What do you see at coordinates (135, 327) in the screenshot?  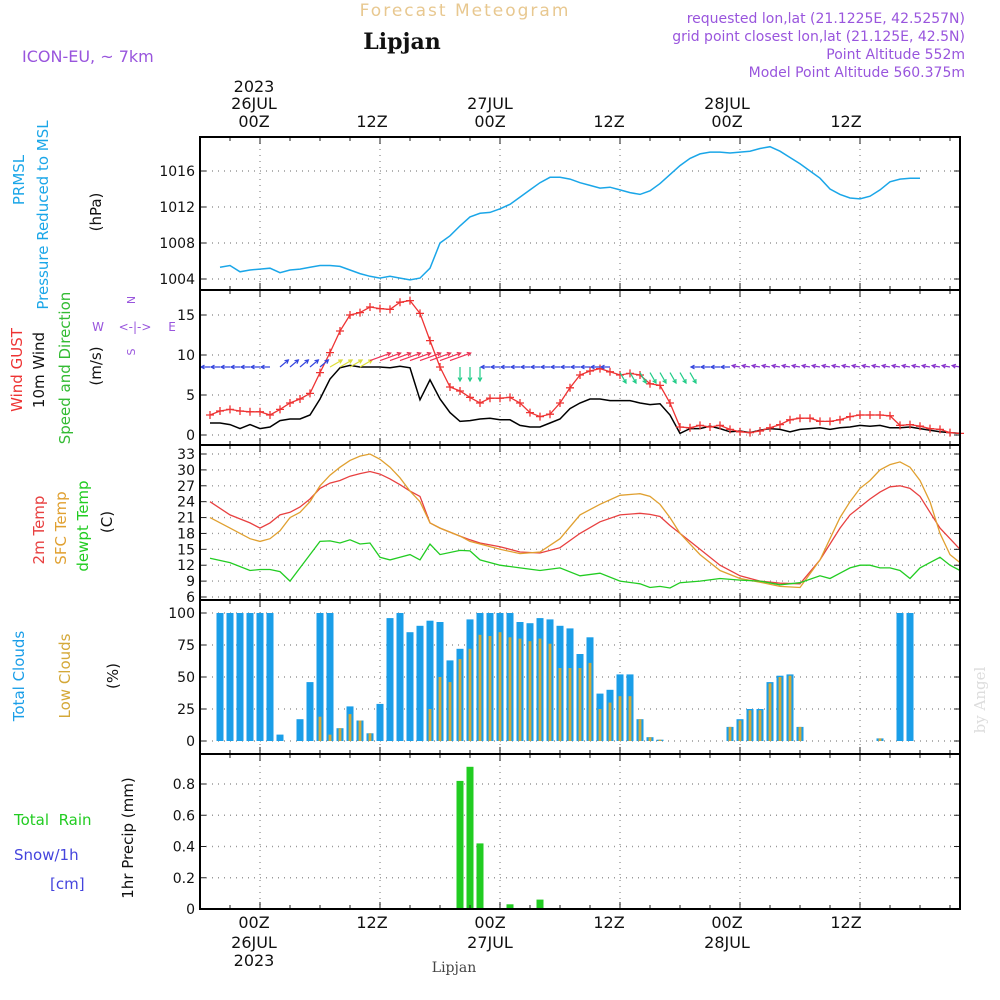 I see `compass-arrow: <-|->` at bounding box center [135, 327].